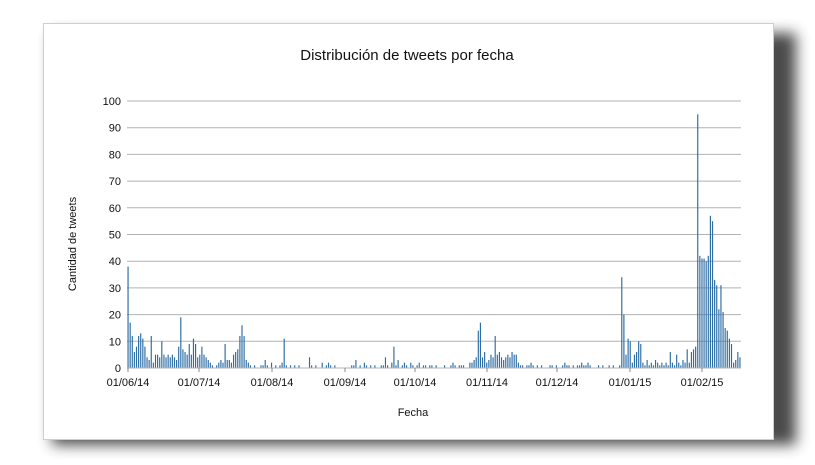  What do you see at coordinates (415, 383) in the screenshot?
I see `x-tick-label: 01/10/14` at bounding box center [415, 383].